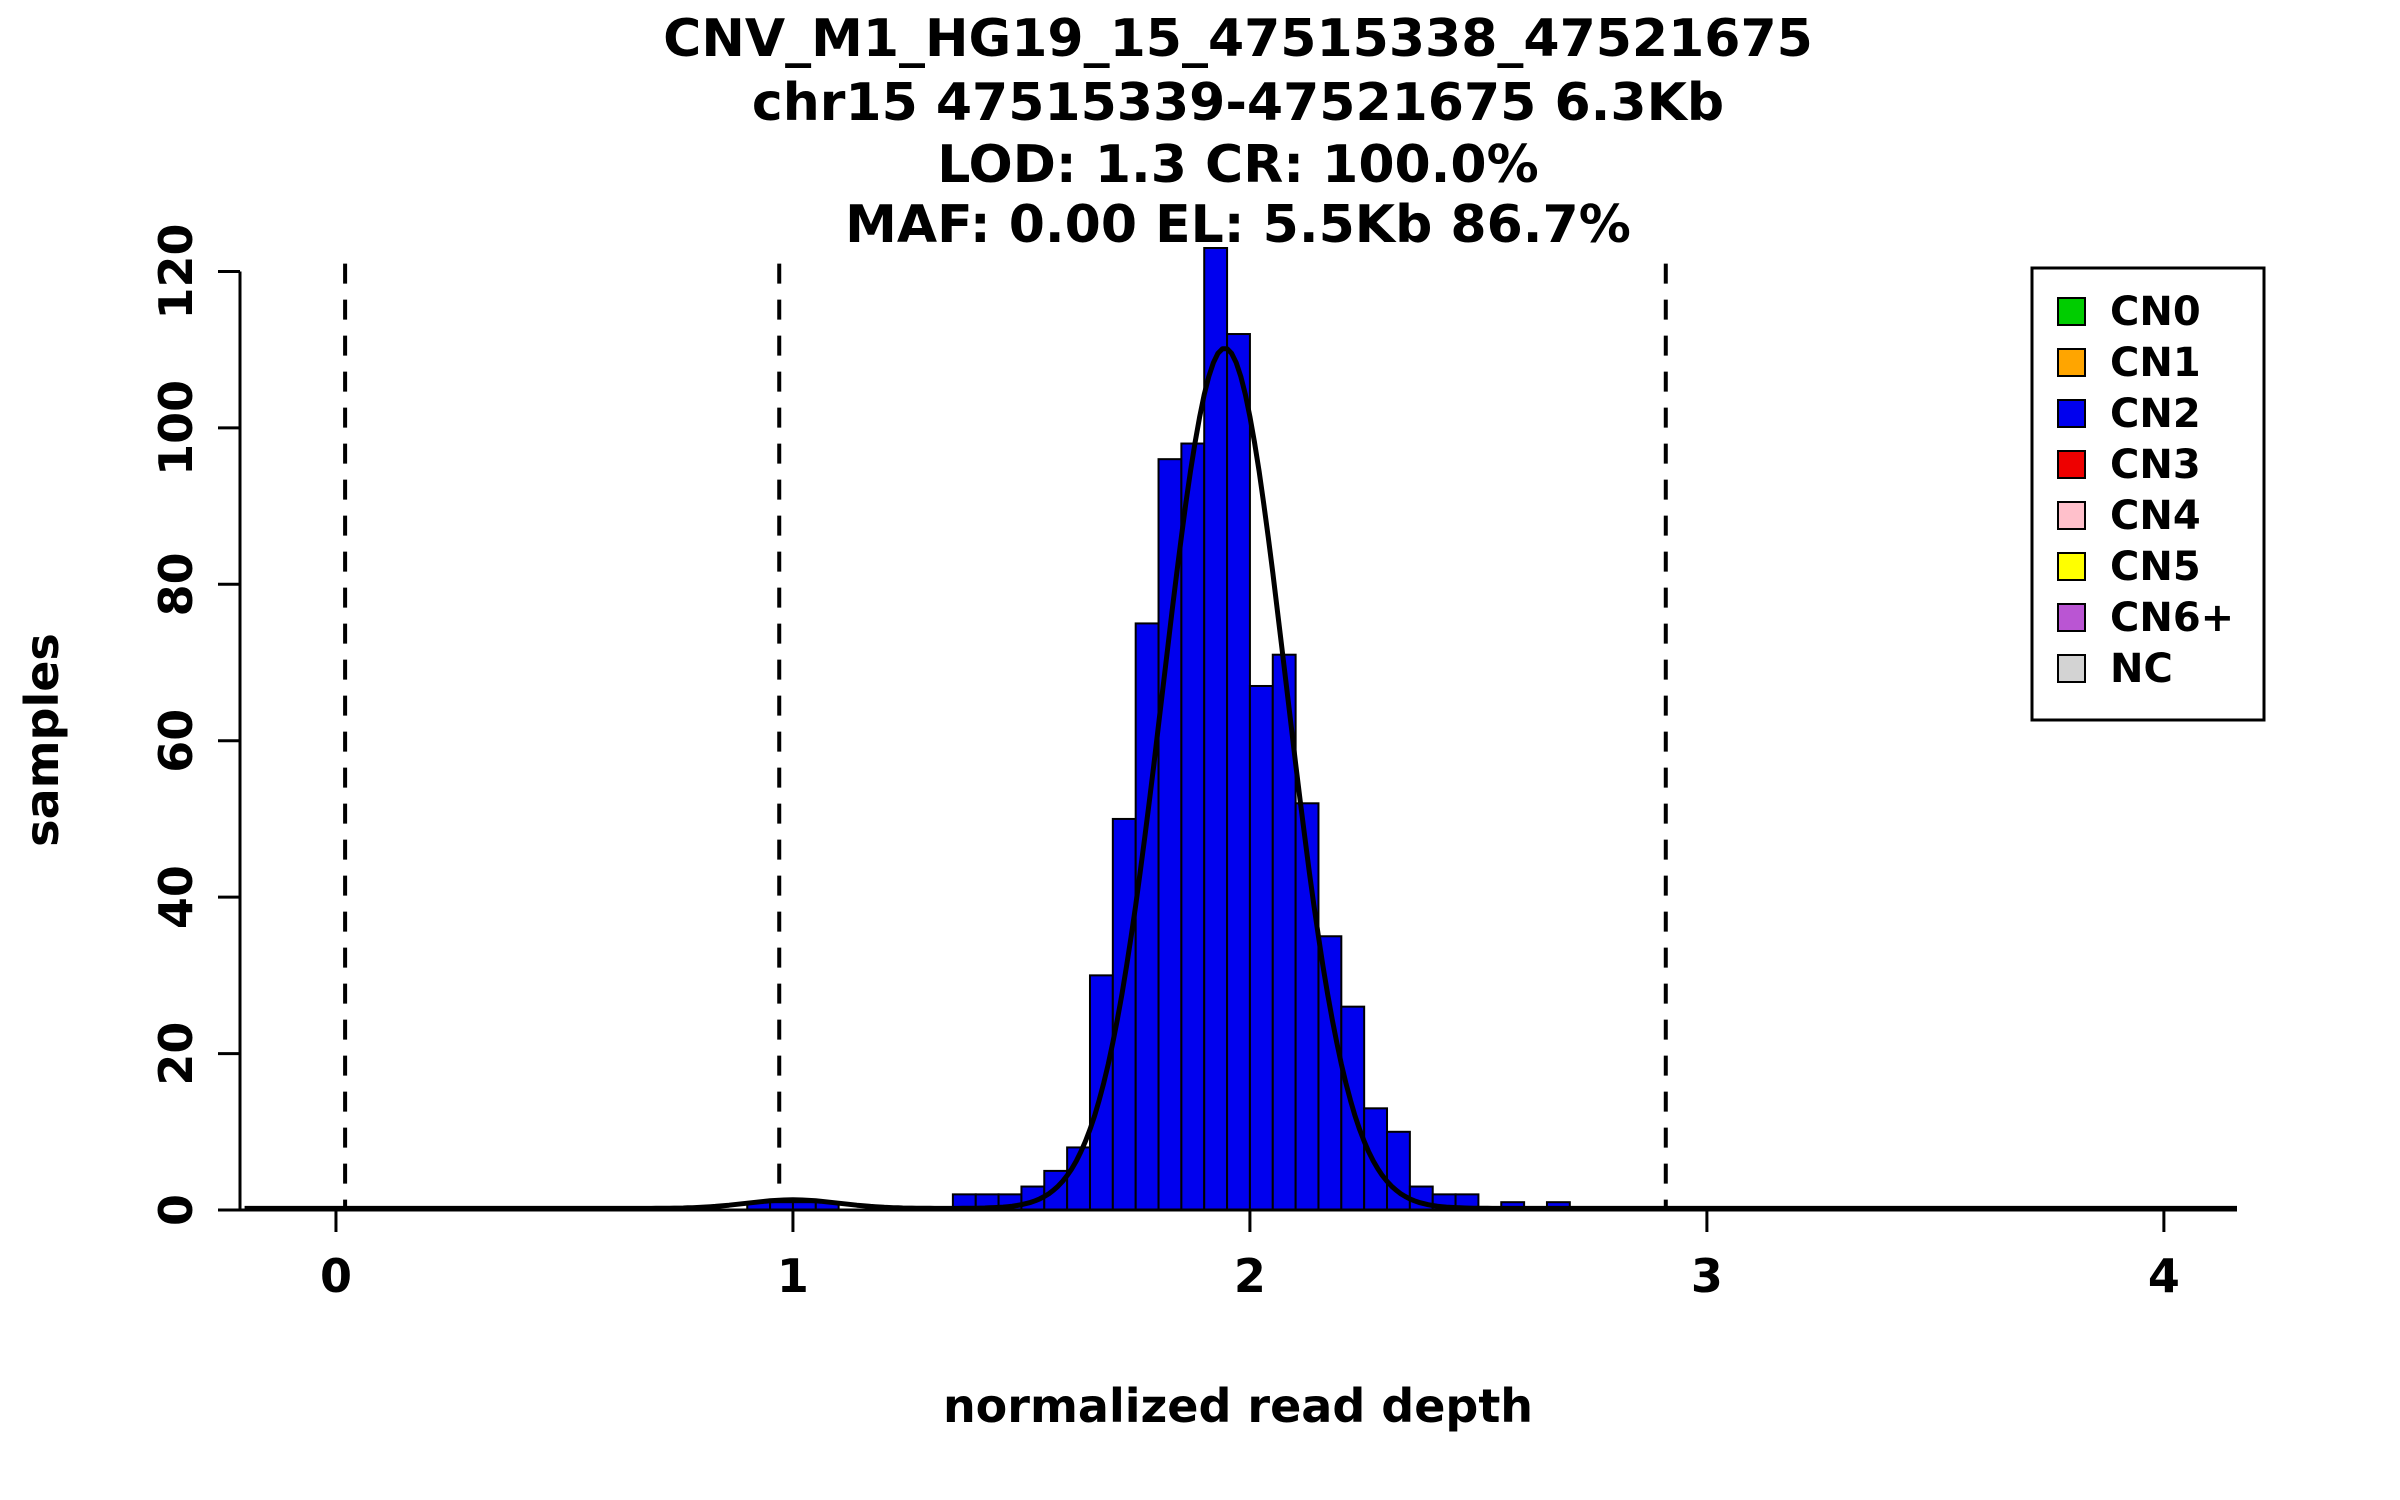 Image resolution: width=2400 pixels, height=1500 pixels. What do you see at coordinates (2071, 311) in the screenshot?
I see `legend-swatch-cn0` at bounding box center [2071, 311].